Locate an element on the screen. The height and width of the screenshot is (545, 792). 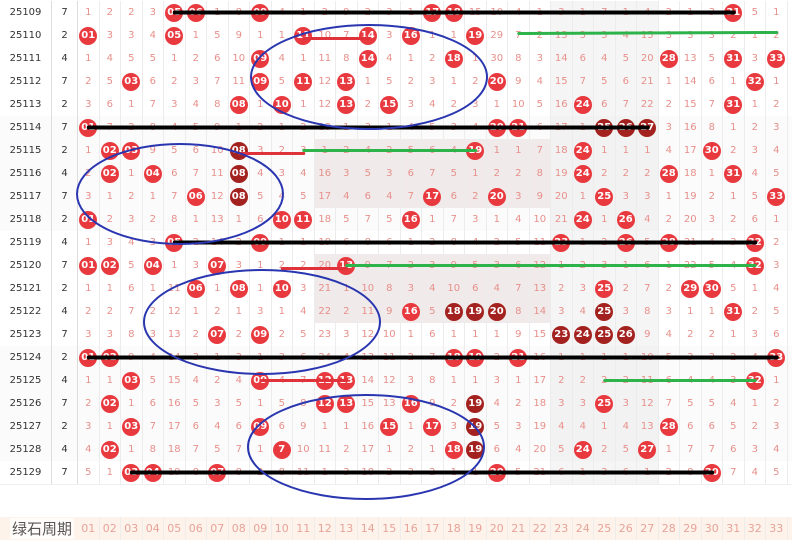
number-cell: 11 is located at coordinates (304, 35).